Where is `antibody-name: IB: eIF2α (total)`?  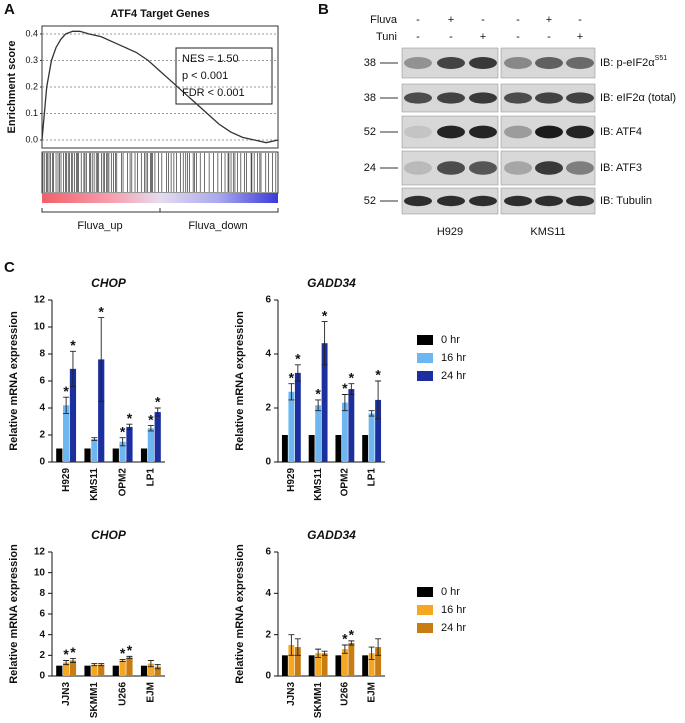
antibody-name: IB: eIF2α (total) is located at coordinates (638, 98).